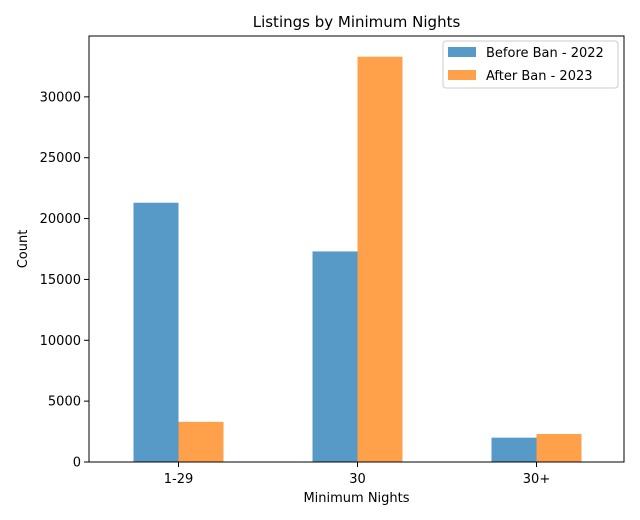 This screenshot has width=640, height=520. Describe the element at coordinates (539, 76) in the screenshot. I see `legend-label-after: After Ban - 2023` at that location.